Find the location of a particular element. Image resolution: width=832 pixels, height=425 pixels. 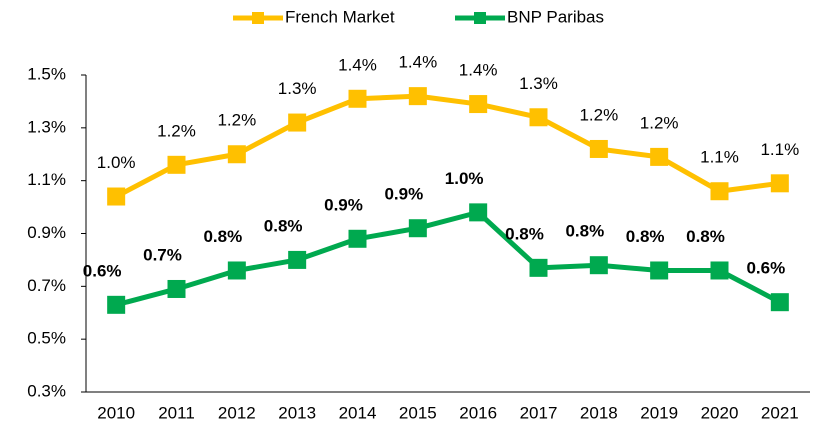

y-tick-label: 0.5% is located at coordinates (46, 338).